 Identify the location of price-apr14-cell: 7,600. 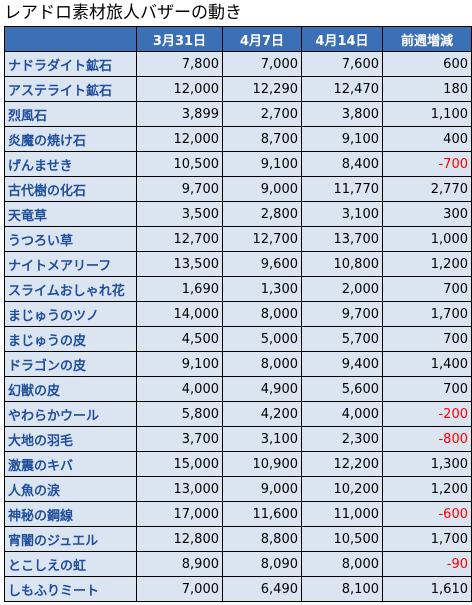
(342, 64).